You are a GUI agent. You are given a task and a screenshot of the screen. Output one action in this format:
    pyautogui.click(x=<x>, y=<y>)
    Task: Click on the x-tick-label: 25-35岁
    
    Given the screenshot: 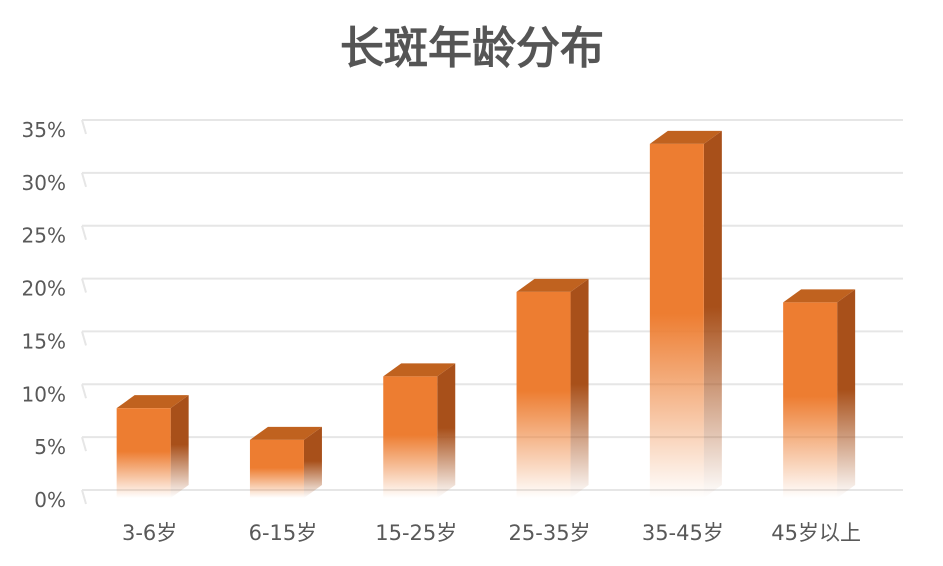 What is the action you would take?
    pyautogui.click(x=550, y=533)
    